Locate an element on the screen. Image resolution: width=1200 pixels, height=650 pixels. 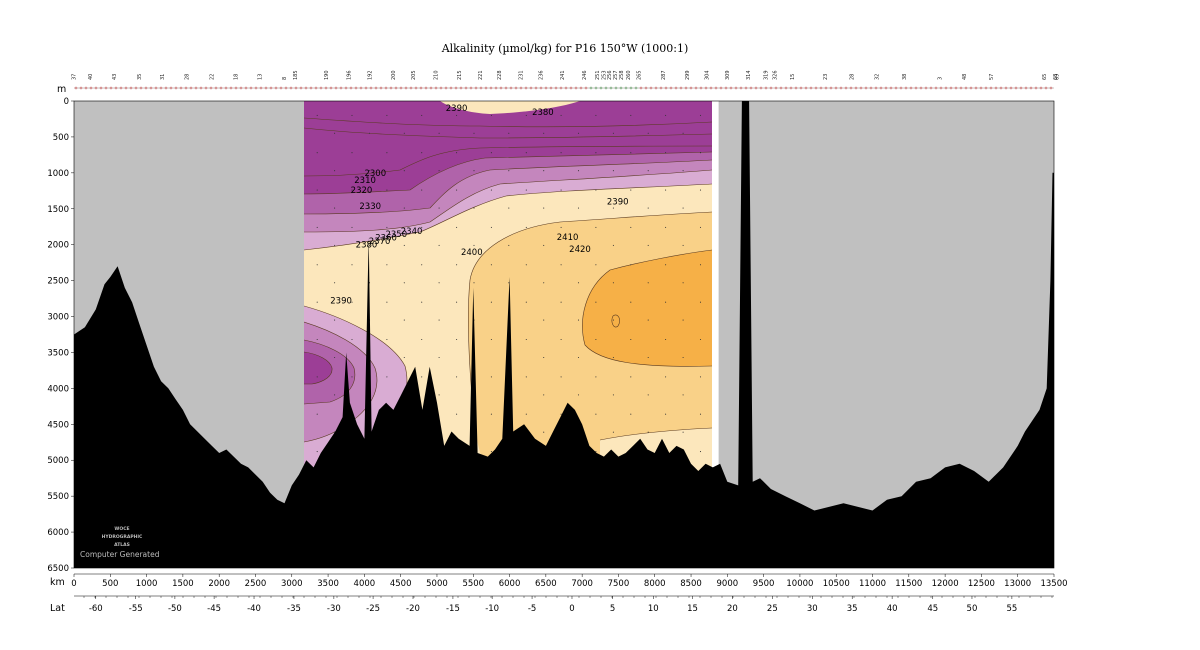
lat-tick-label: 55 is located at coordinates (1011, 609).